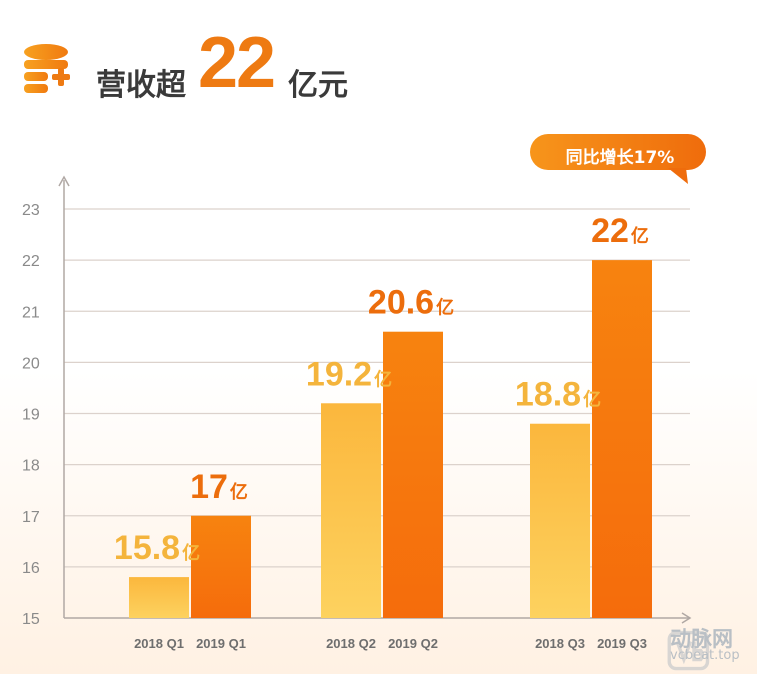 The height and width of the screenshot is (674, 757). I want to click on bar-2018-q3, so click(560, 520).